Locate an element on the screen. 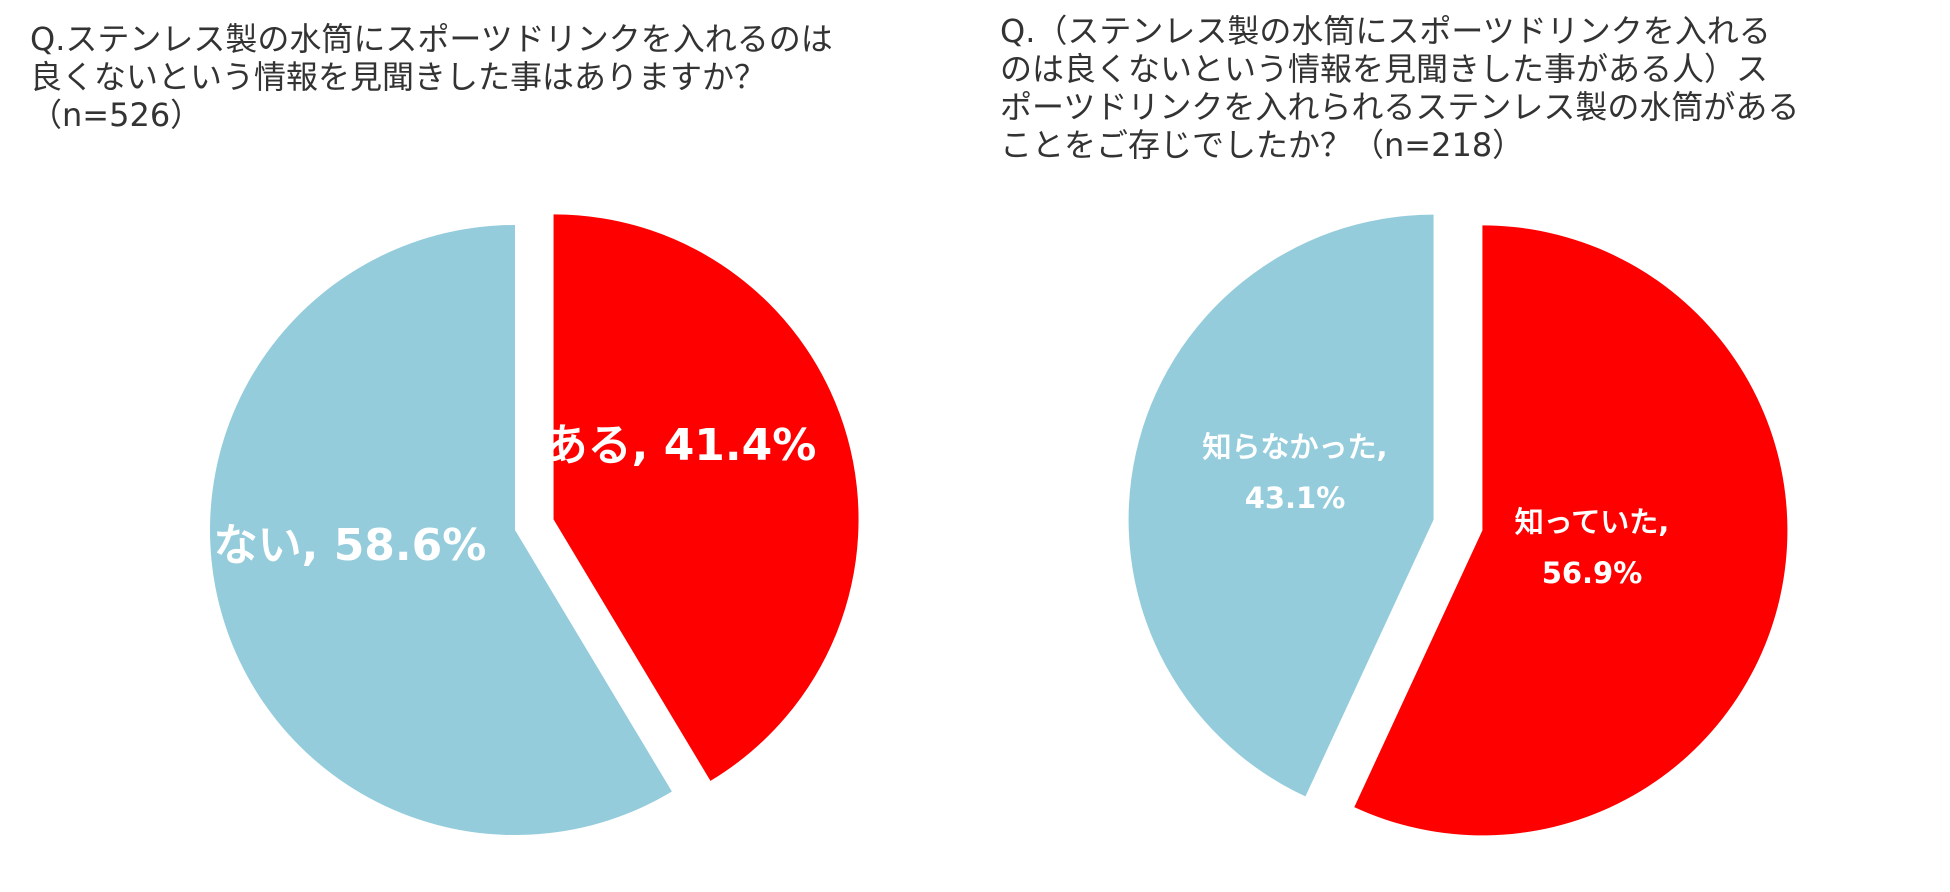 This screenshot has height=892, width=1950. pie-2-slice-1-label: 知っていた, 56.9% is located at coordinates (1592, 547).